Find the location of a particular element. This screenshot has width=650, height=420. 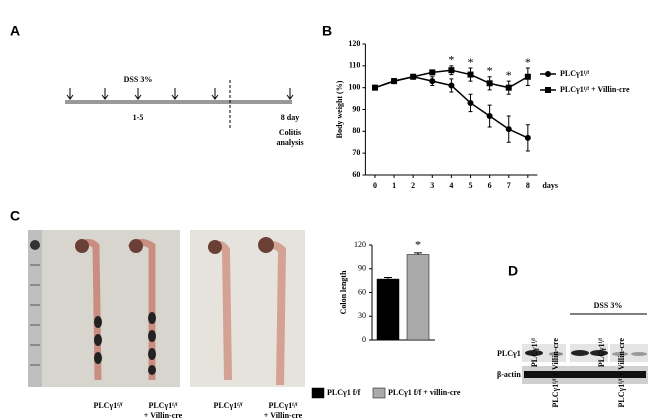

blot-row-label: PLCγ1 is located at coordinates (509, 353).